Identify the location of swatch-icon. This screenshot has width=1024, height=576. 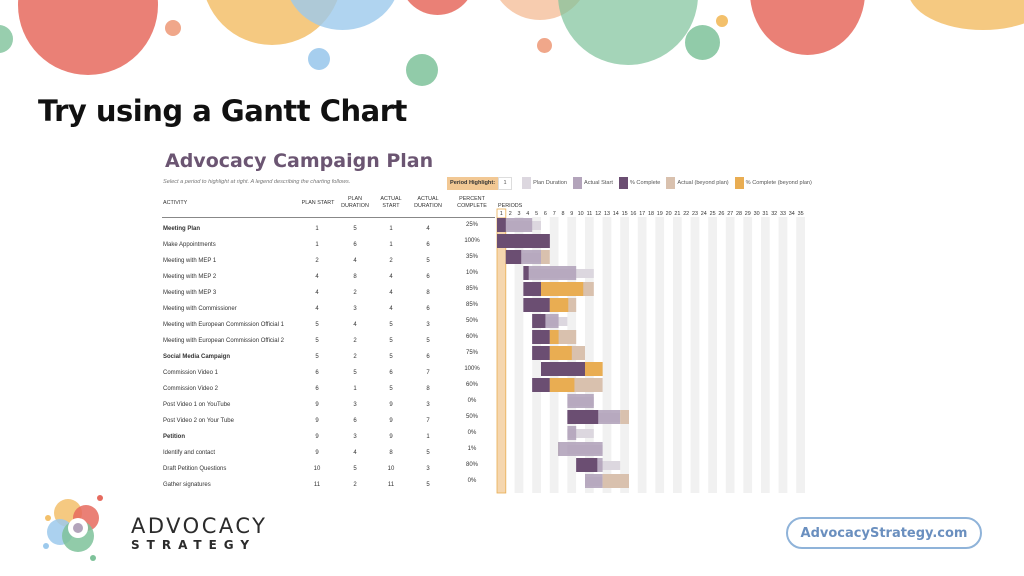
(671, 183).